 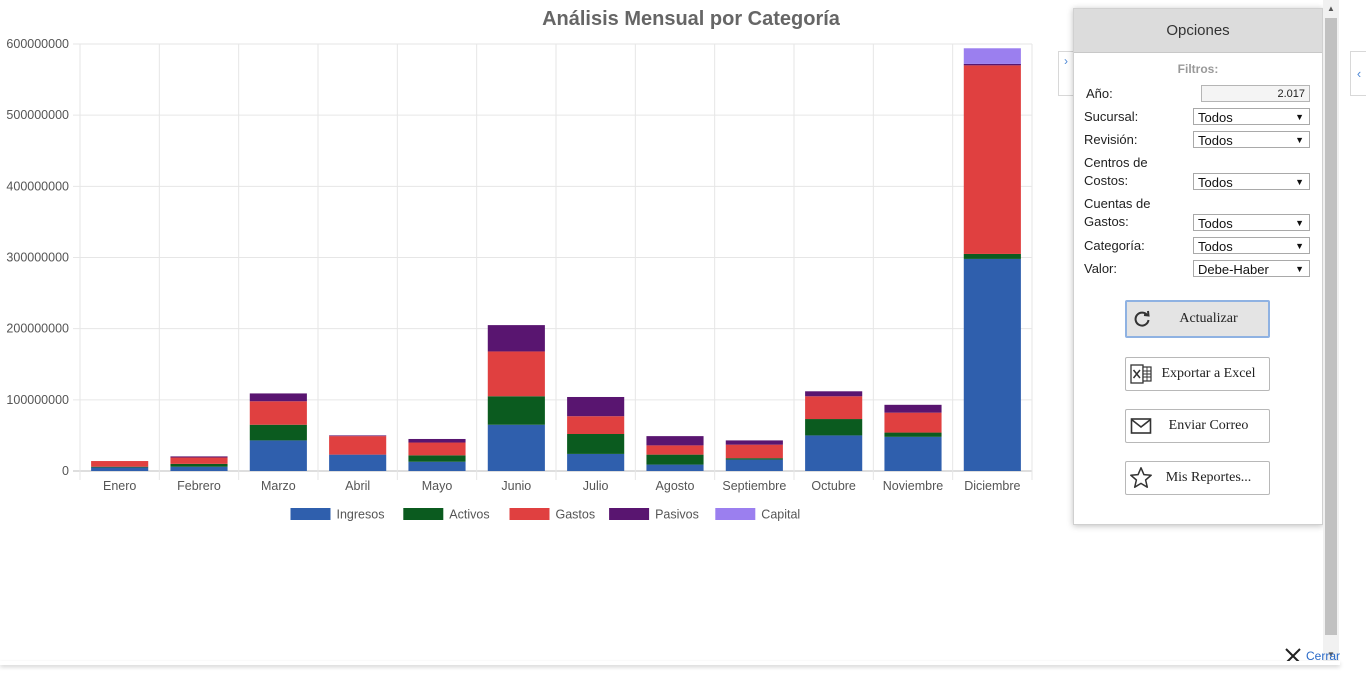 What do you see at coordinates (1198, 69) in the screenshot?
I see `filters-heading: Filtros:` at bounding box center [1198, 69].